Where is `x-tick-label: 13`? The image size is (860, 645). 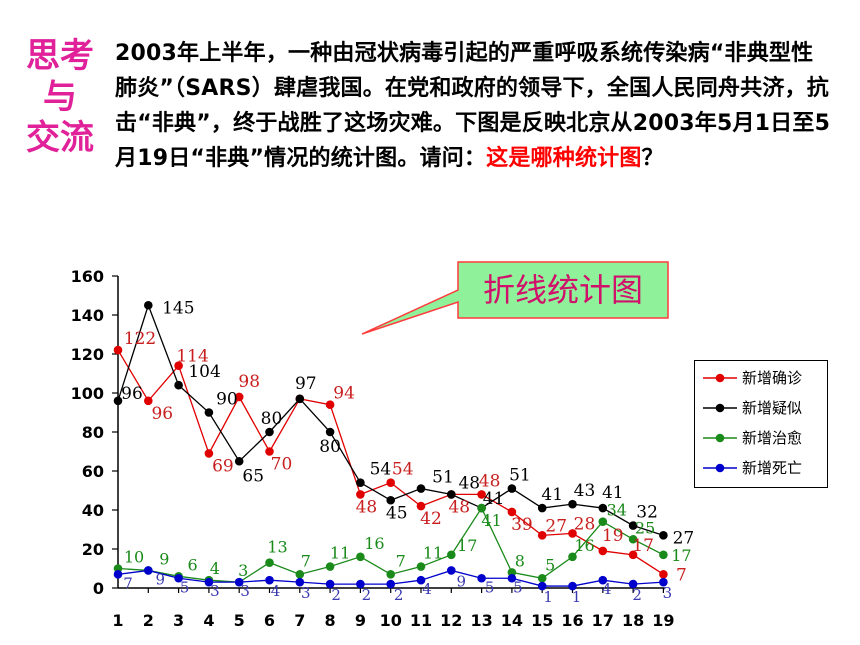 x-tick-label: 13 is located at coordinates (481, 620).